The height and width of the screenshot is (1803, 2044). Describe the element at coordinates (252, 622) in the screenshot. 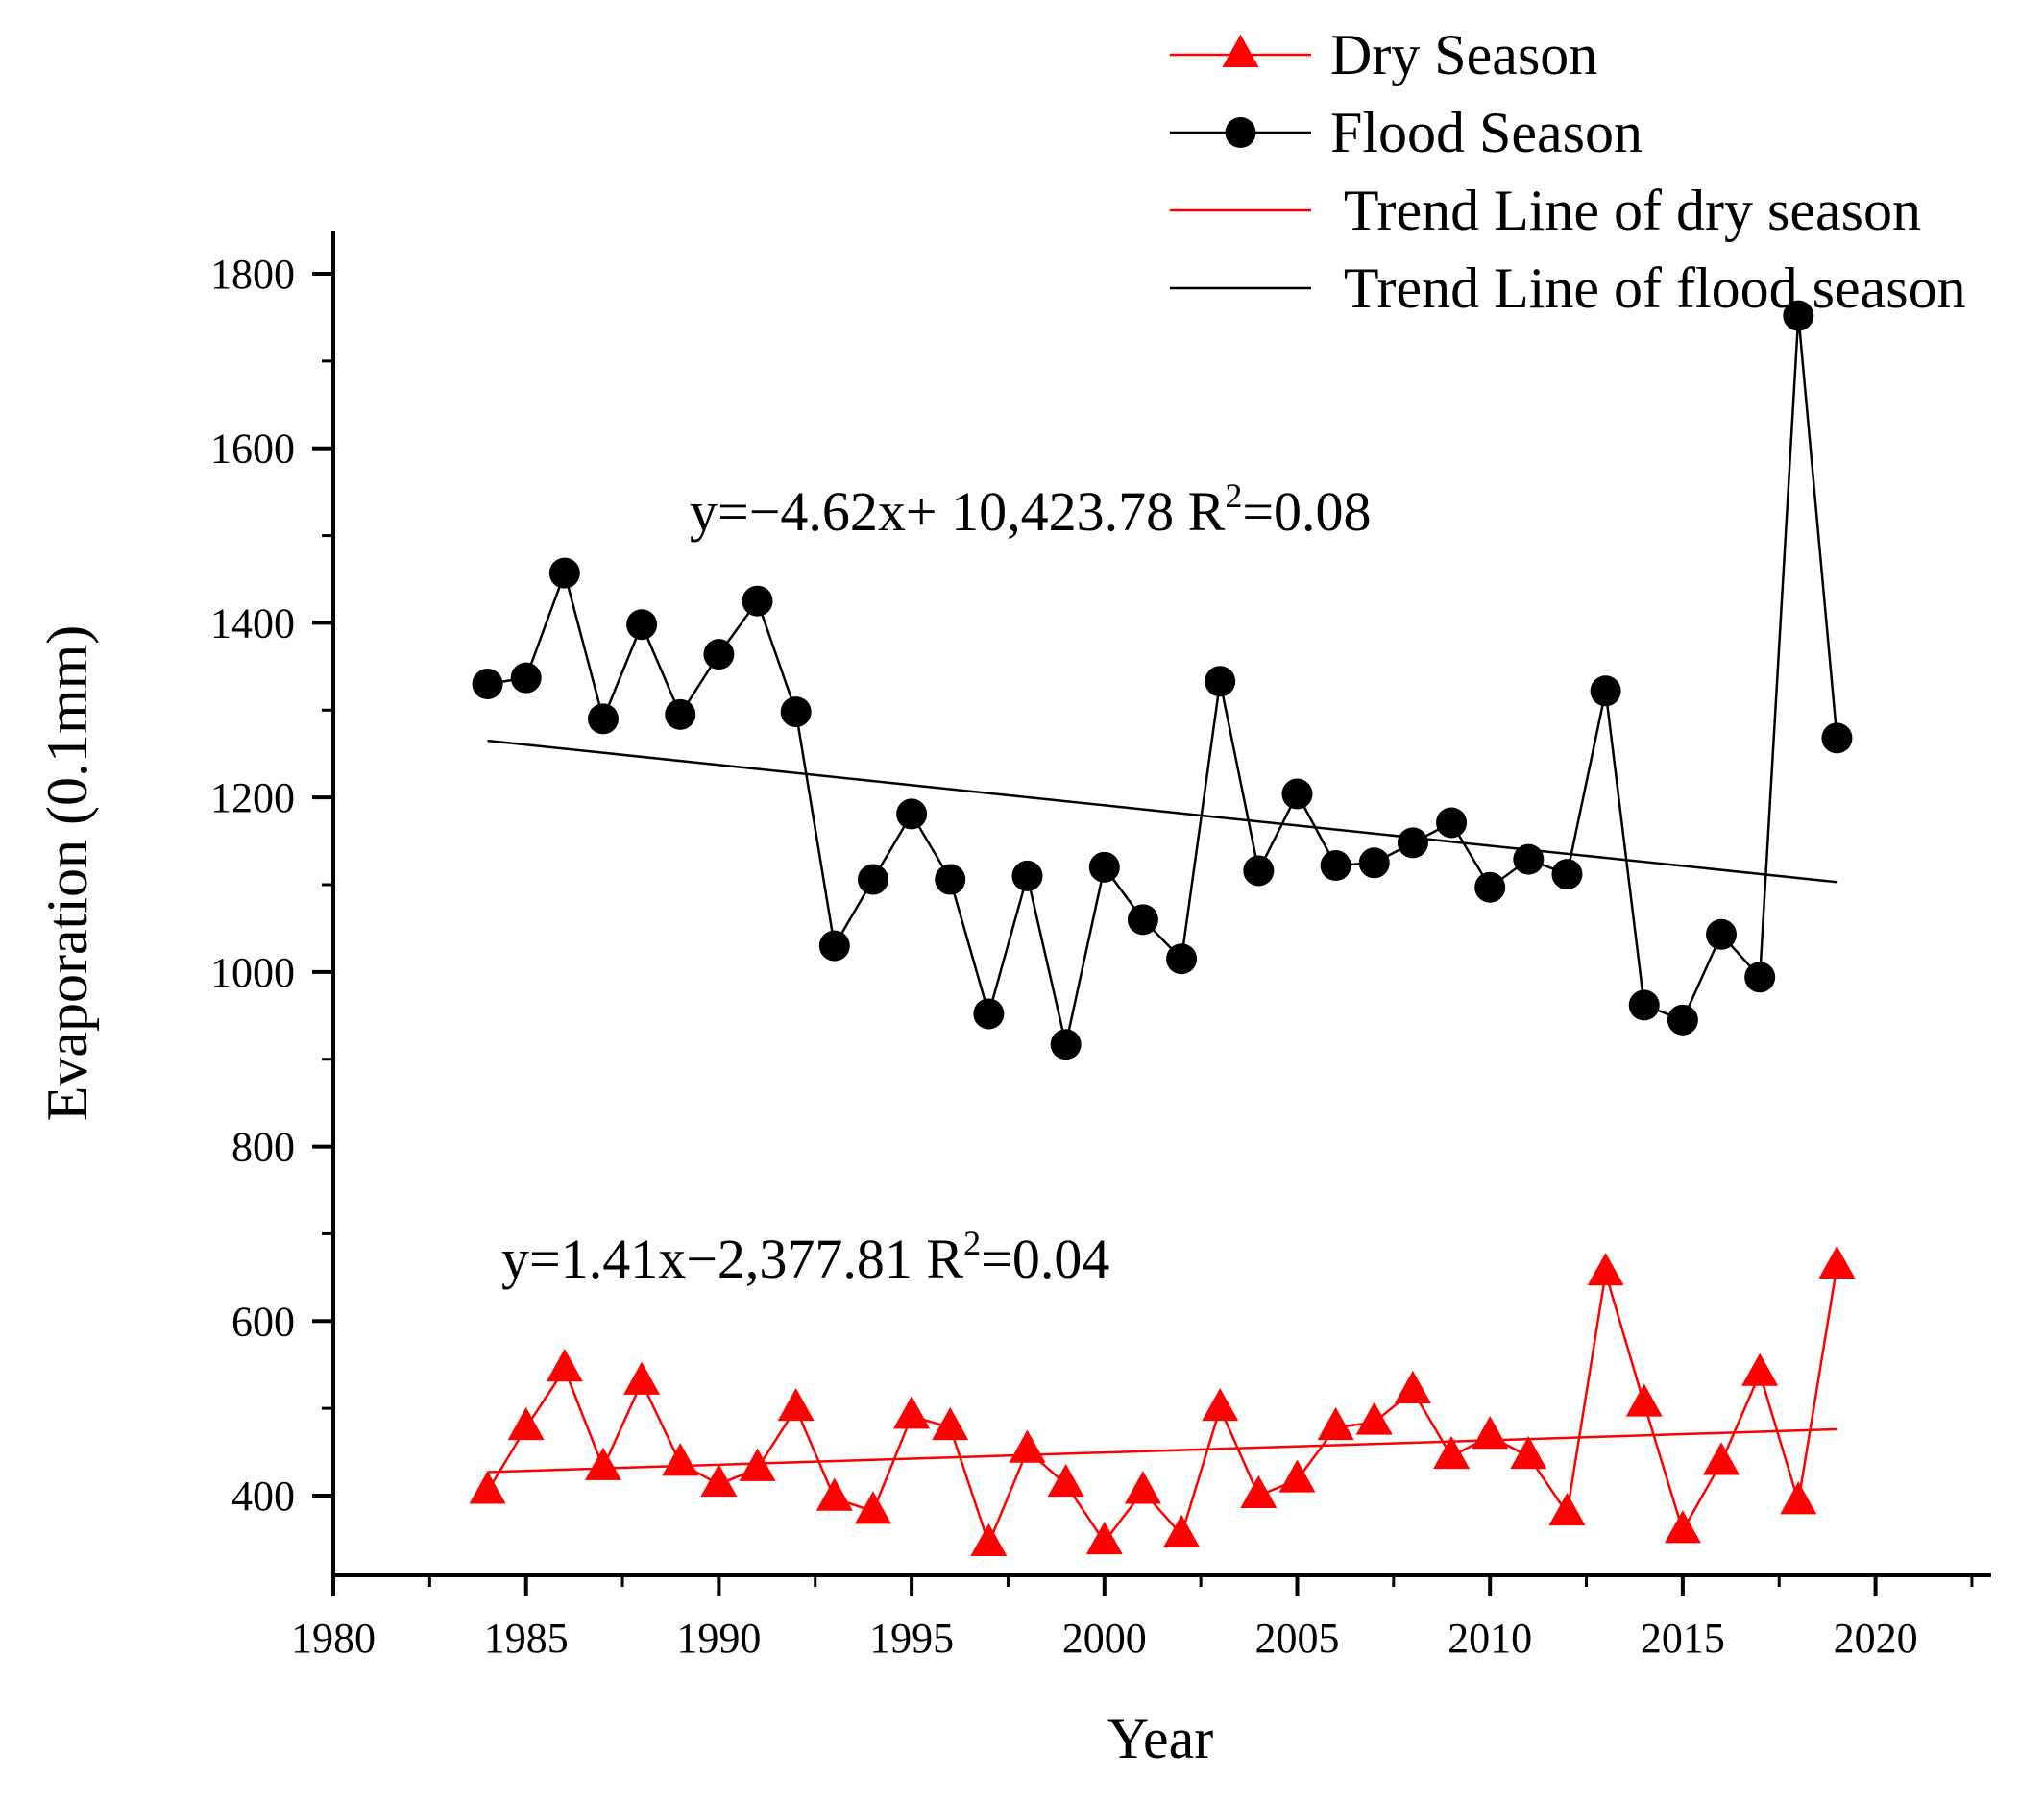

I see `y-tick-label: 1400` at that location.